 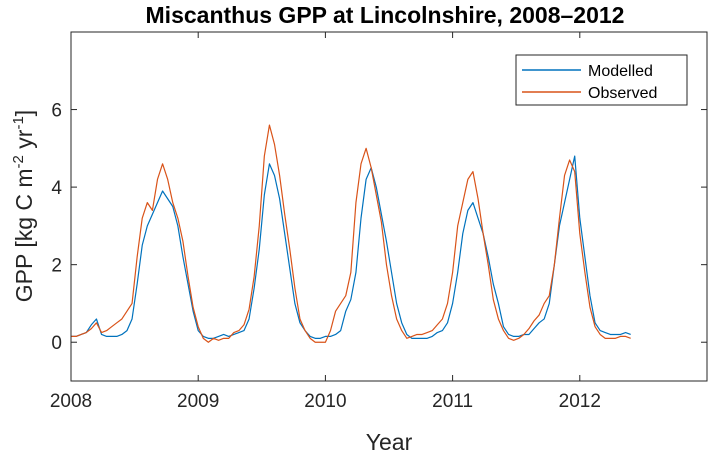 What do you see at coordinates (56, 111) in the screenshot?
I see `y-tick-label: 6` at bounding box center [56, 111].